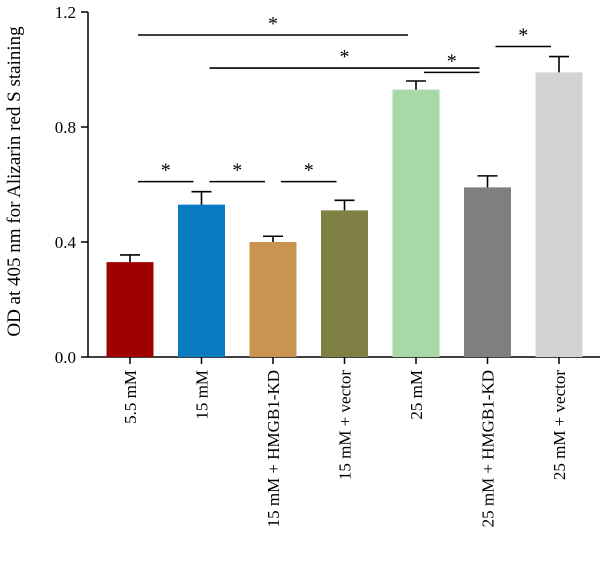 The width and height of the screenshot is (600, 579). I want to click on x-tick-label: 15 mM, so click(202, 395).